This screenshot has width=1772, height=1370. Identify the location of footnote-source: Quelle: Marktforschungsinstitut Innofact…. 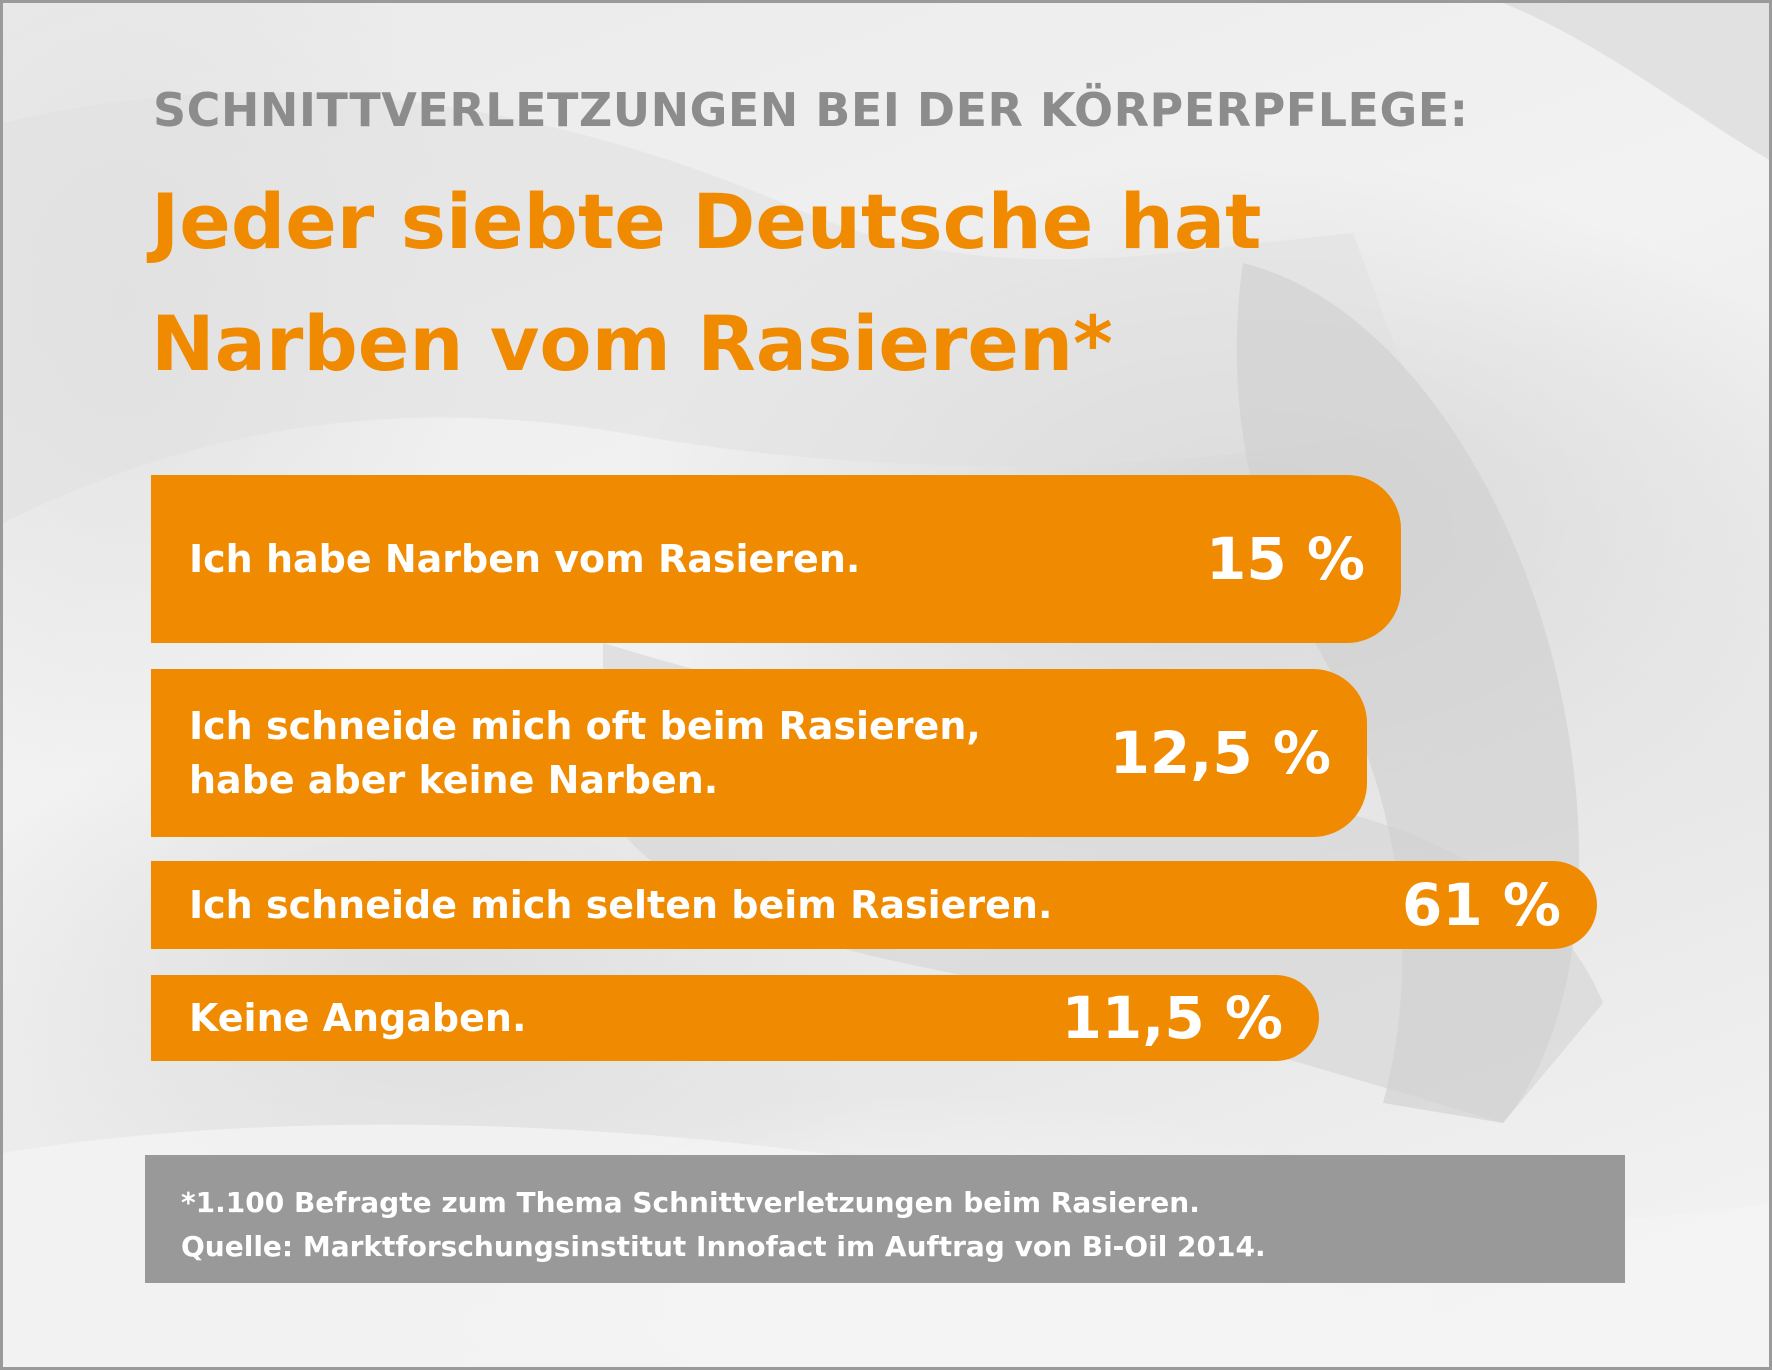
(723, 1246).